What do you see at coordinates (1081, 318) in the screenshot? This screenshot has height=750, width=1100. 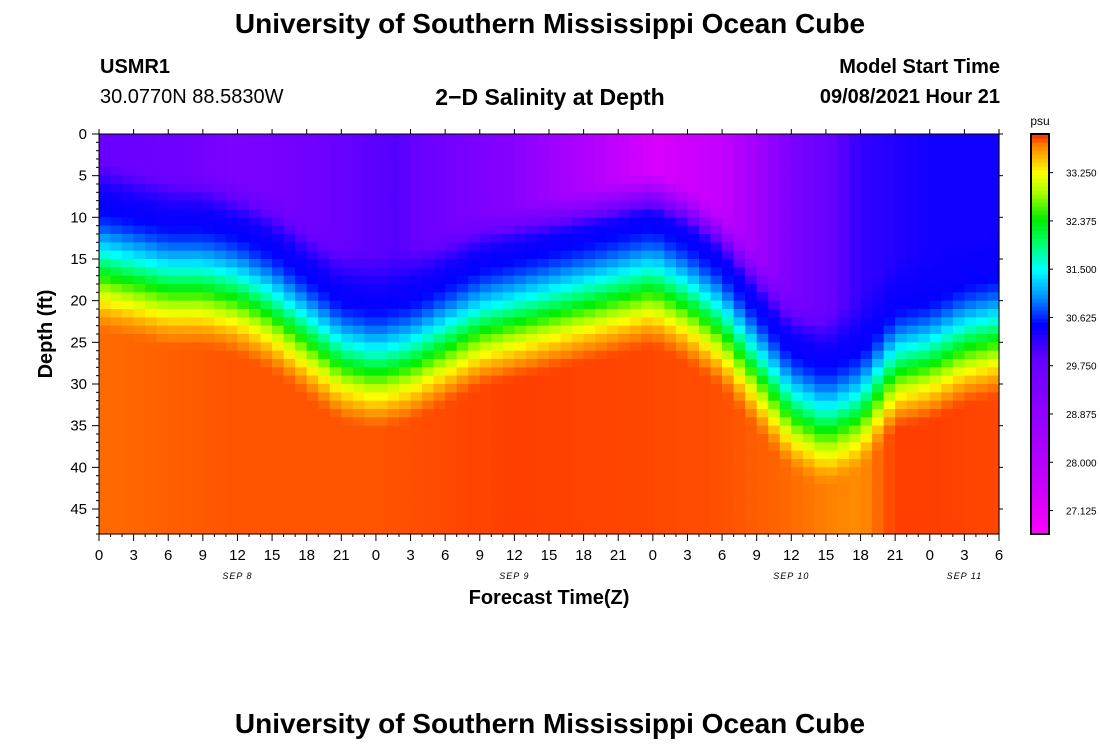 I see `colorbar-tick-label: 30.625` at bounding box center [1081, 318].